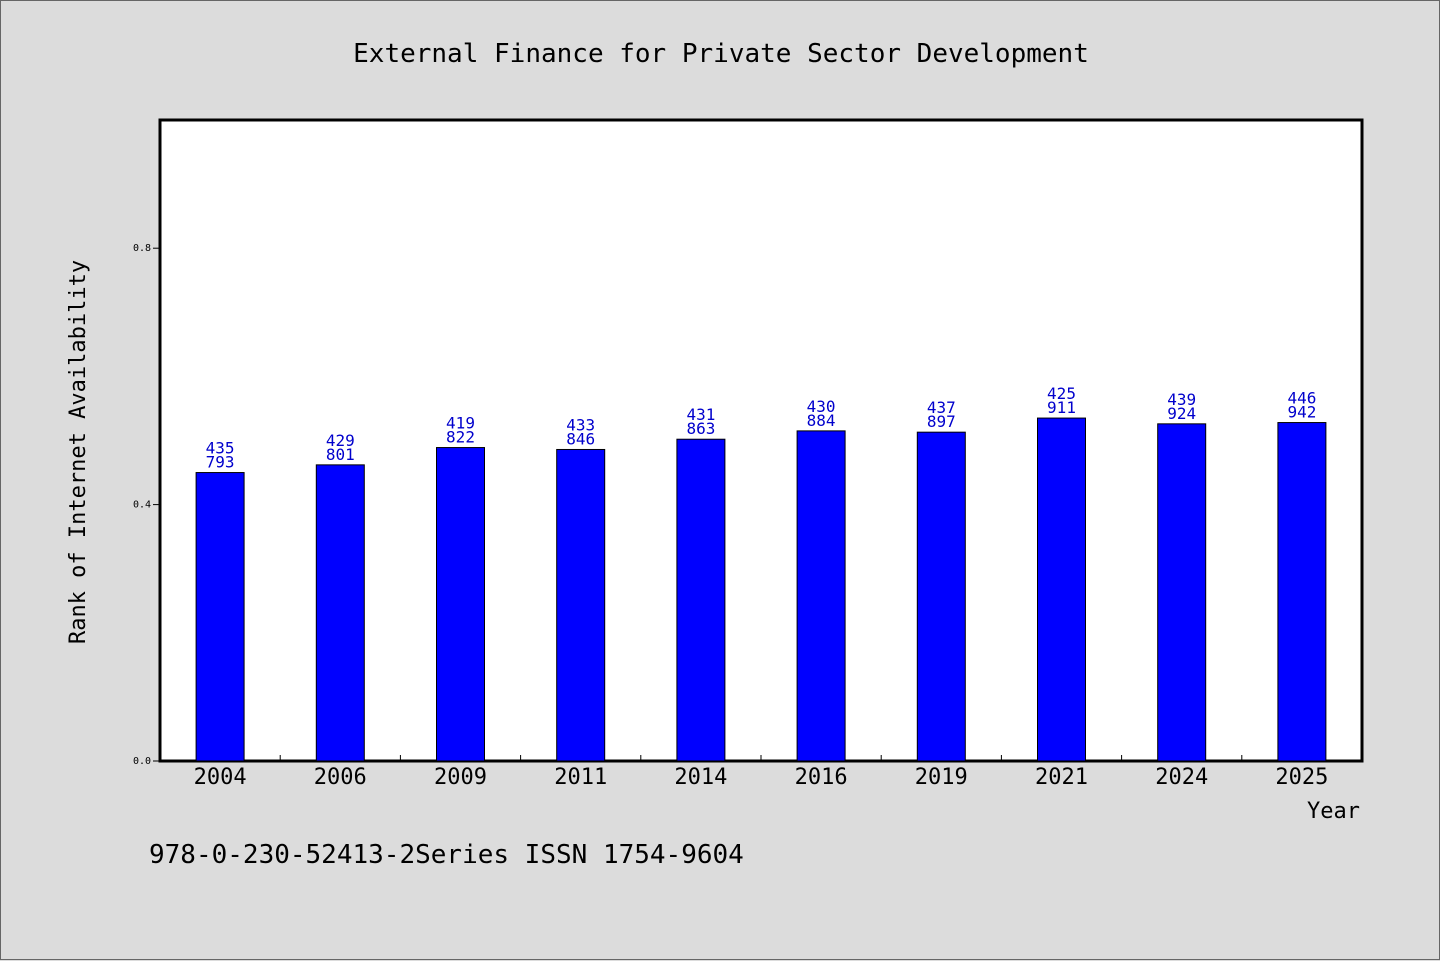 The image size is (1440, 961). I want to click on y-tick-label: 0.8, so click(142, 248).